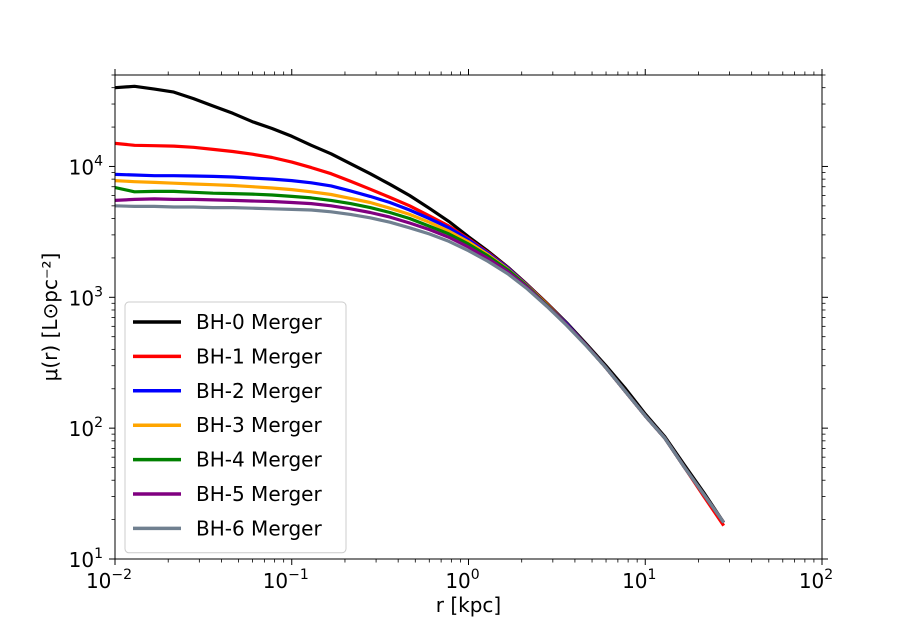 Image resolution: width=913 pixels, height=628 pixels. I want to click on legend-label: BH-3 Merger, so click(259, 425).